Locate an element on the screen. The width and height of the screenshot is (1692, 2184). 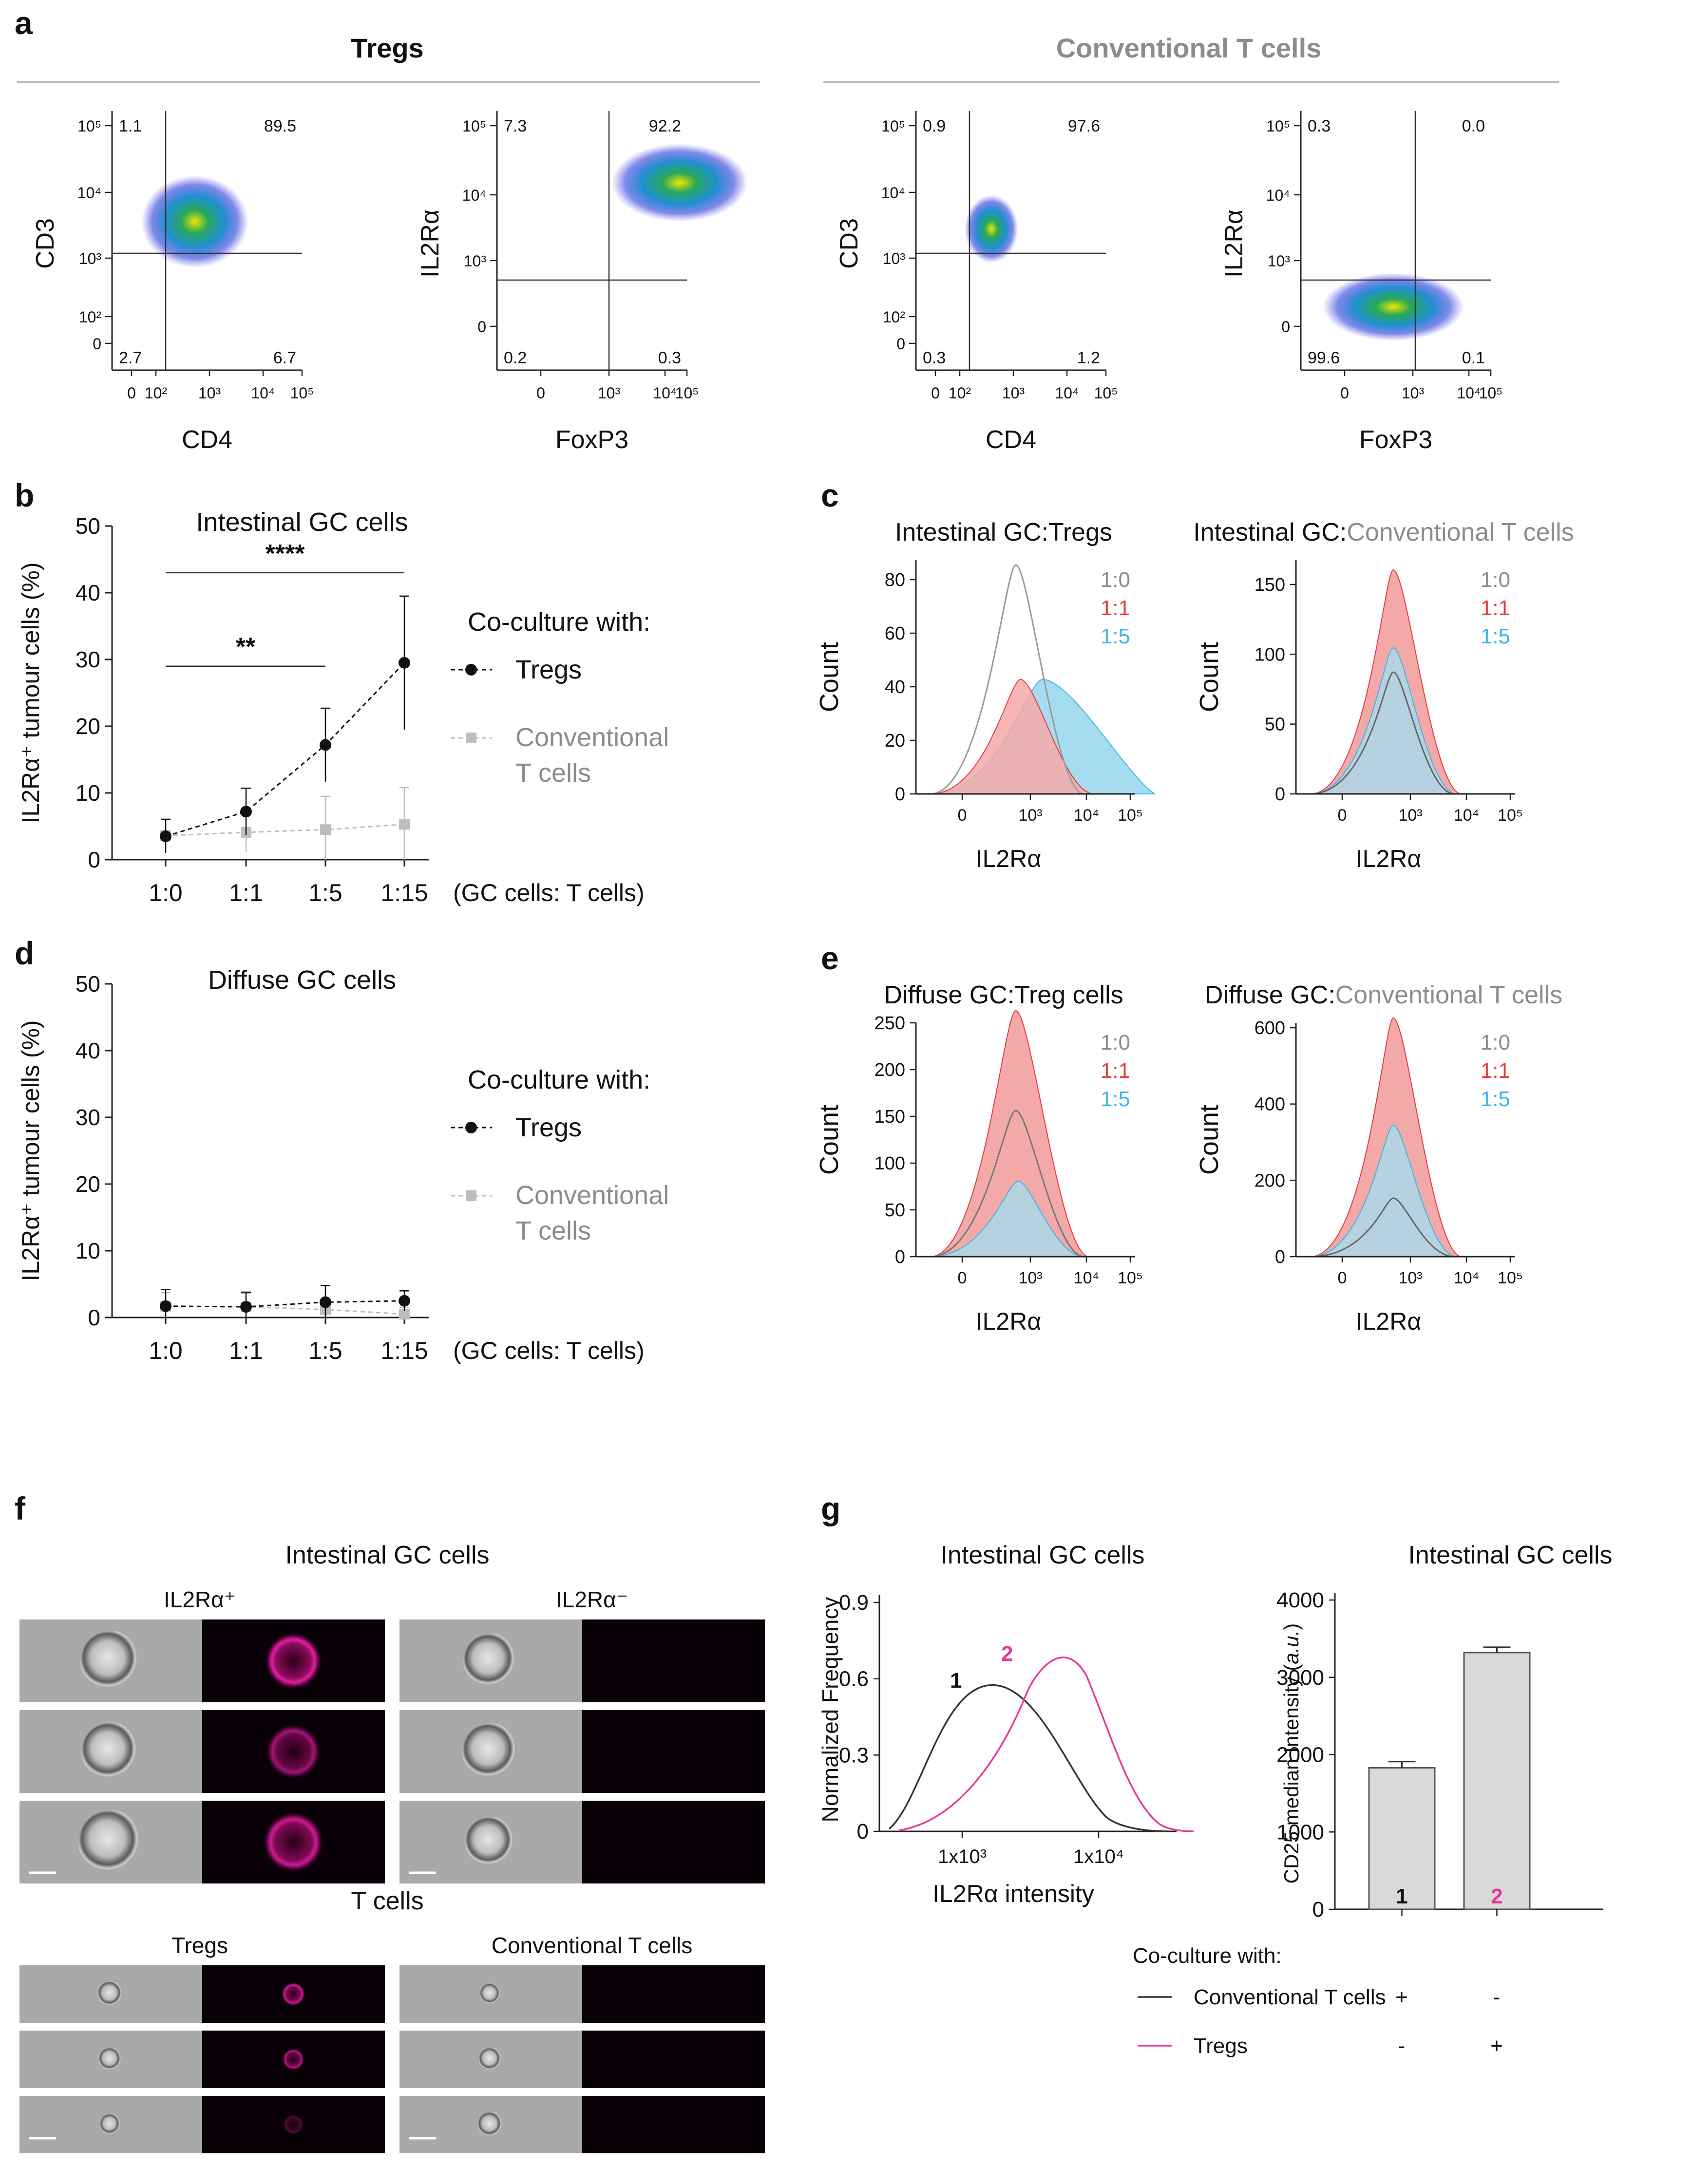
legend-ratio-1-0: 1:0 is located at coordinates (1115, 580).